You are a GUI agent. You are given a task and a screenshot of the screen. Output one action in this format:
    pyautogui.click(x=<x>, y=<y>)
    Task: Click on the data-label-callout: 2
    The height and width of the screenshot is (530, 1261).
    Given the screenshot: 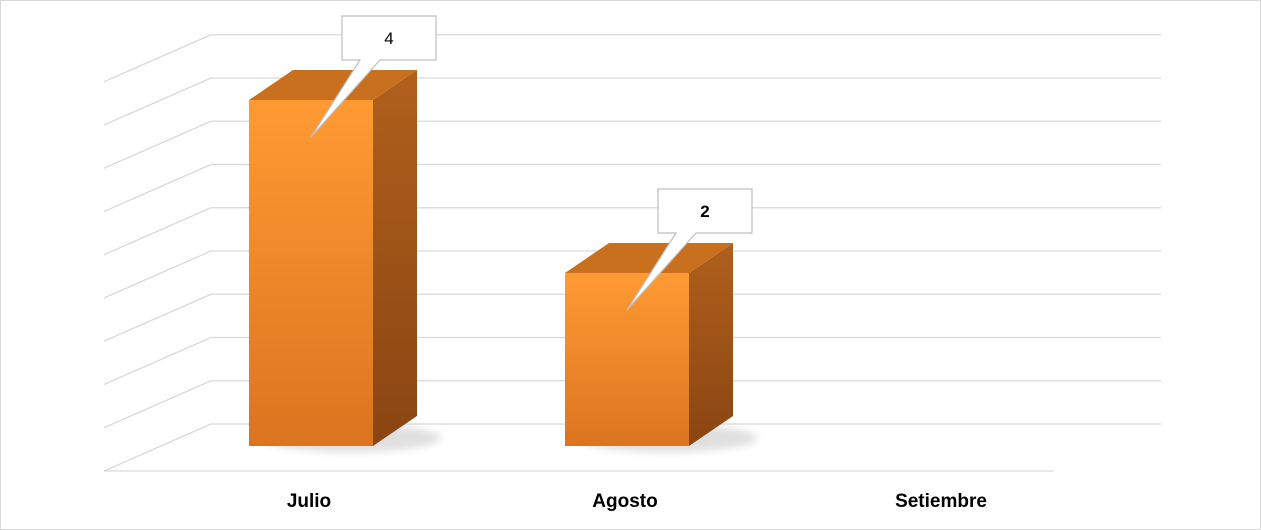 What is the action you would take?
    pyautogui.click(x=689, y=249)
    